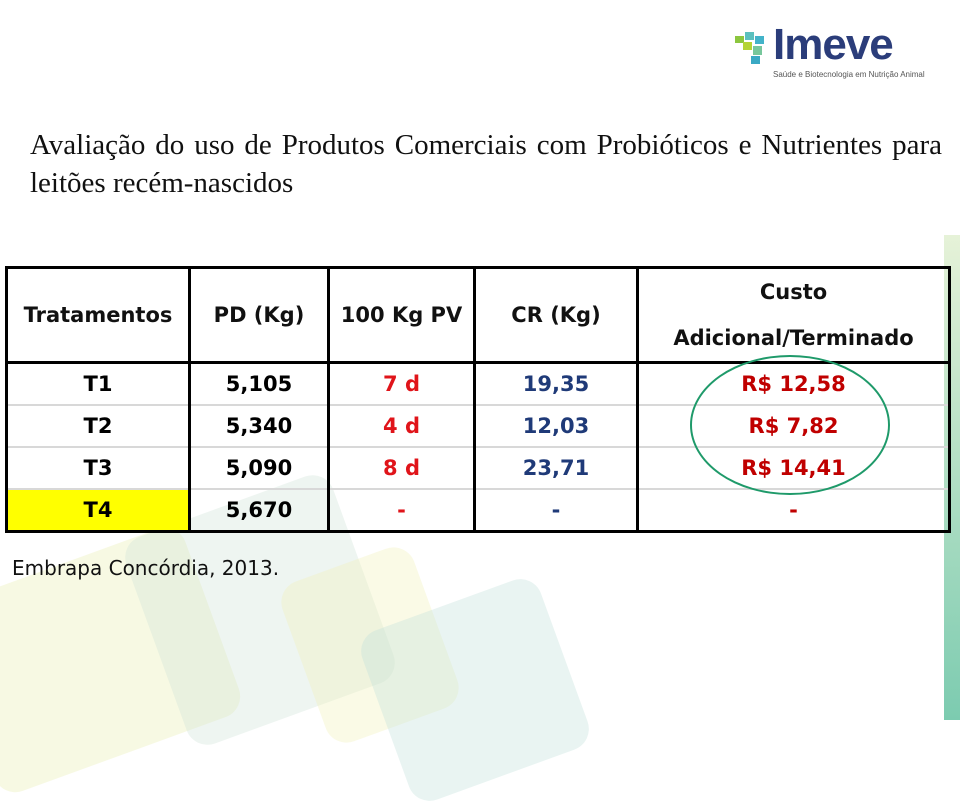 This screenshot has height=807, width=960. What do you see at coordinates (556, 315) in the screenshot?
I see `header-cr: CR (Kg)` at bounding box center [556, 315].